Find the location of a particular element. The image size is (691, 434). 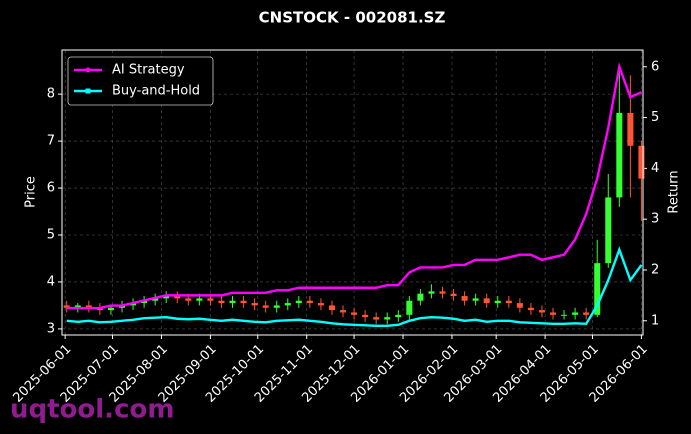

y-tick-label: 5 is located at coordinates (51, 234).